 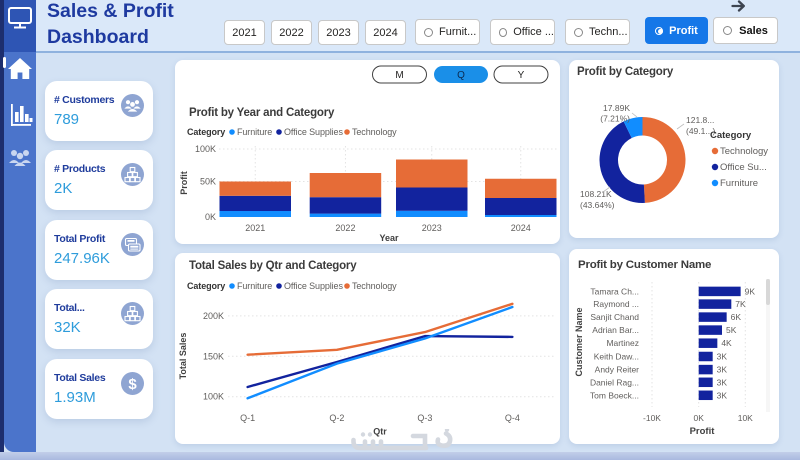 What do you see at coordinates (213, 356) in the screenshot?
I see `svg-text: 150K` at bounding box center [213, 356].